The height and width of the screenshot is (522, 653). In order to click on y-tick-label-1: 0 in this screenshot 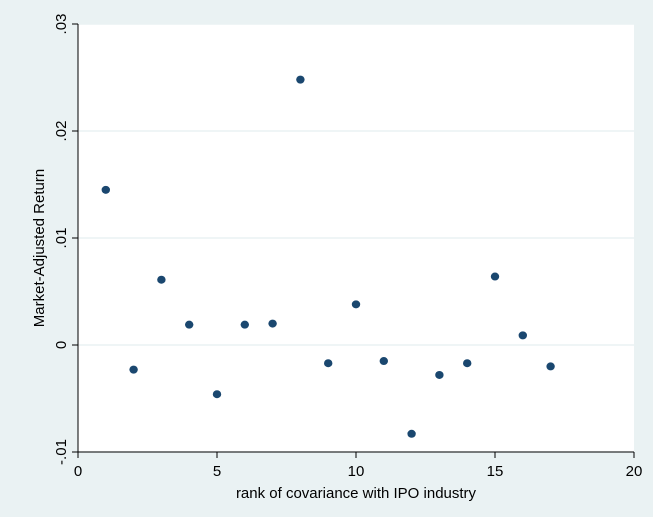, I will do `click(61, 345)`.